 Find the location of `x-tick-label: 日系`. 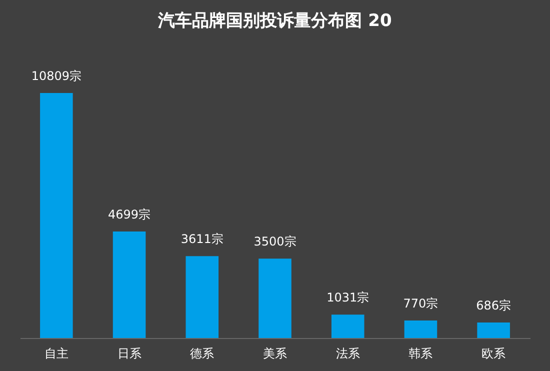

x-tick-label: 日系 is located at coordinates (129, 353).